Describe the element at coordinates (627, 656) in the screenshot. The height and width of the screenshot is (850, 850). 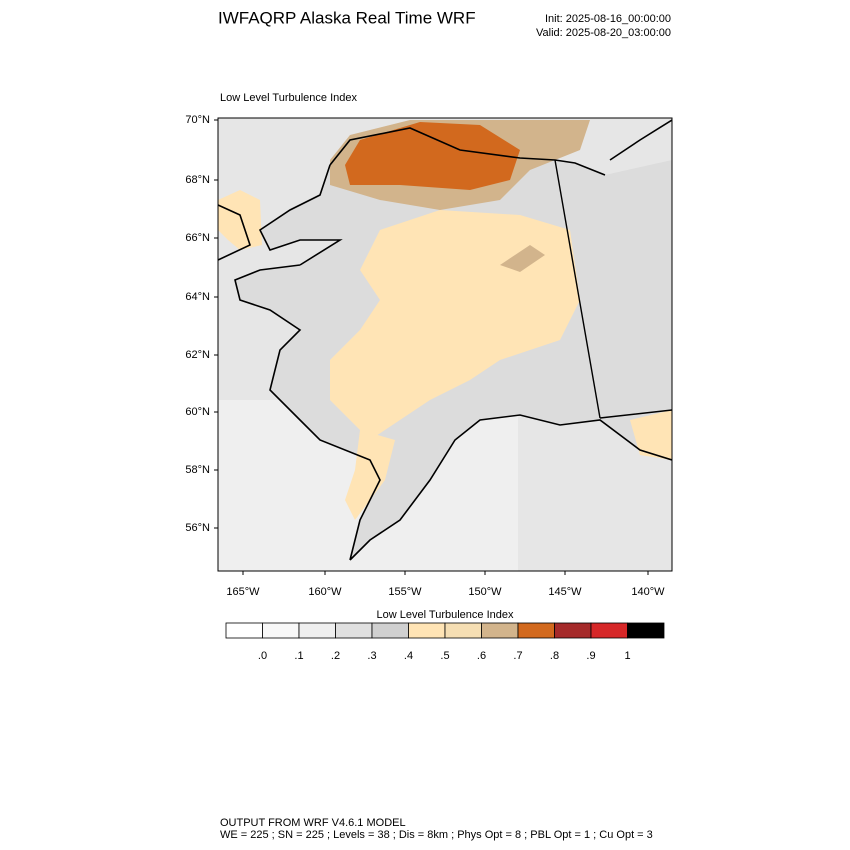
I see `colorbar-label: 1` at that location.